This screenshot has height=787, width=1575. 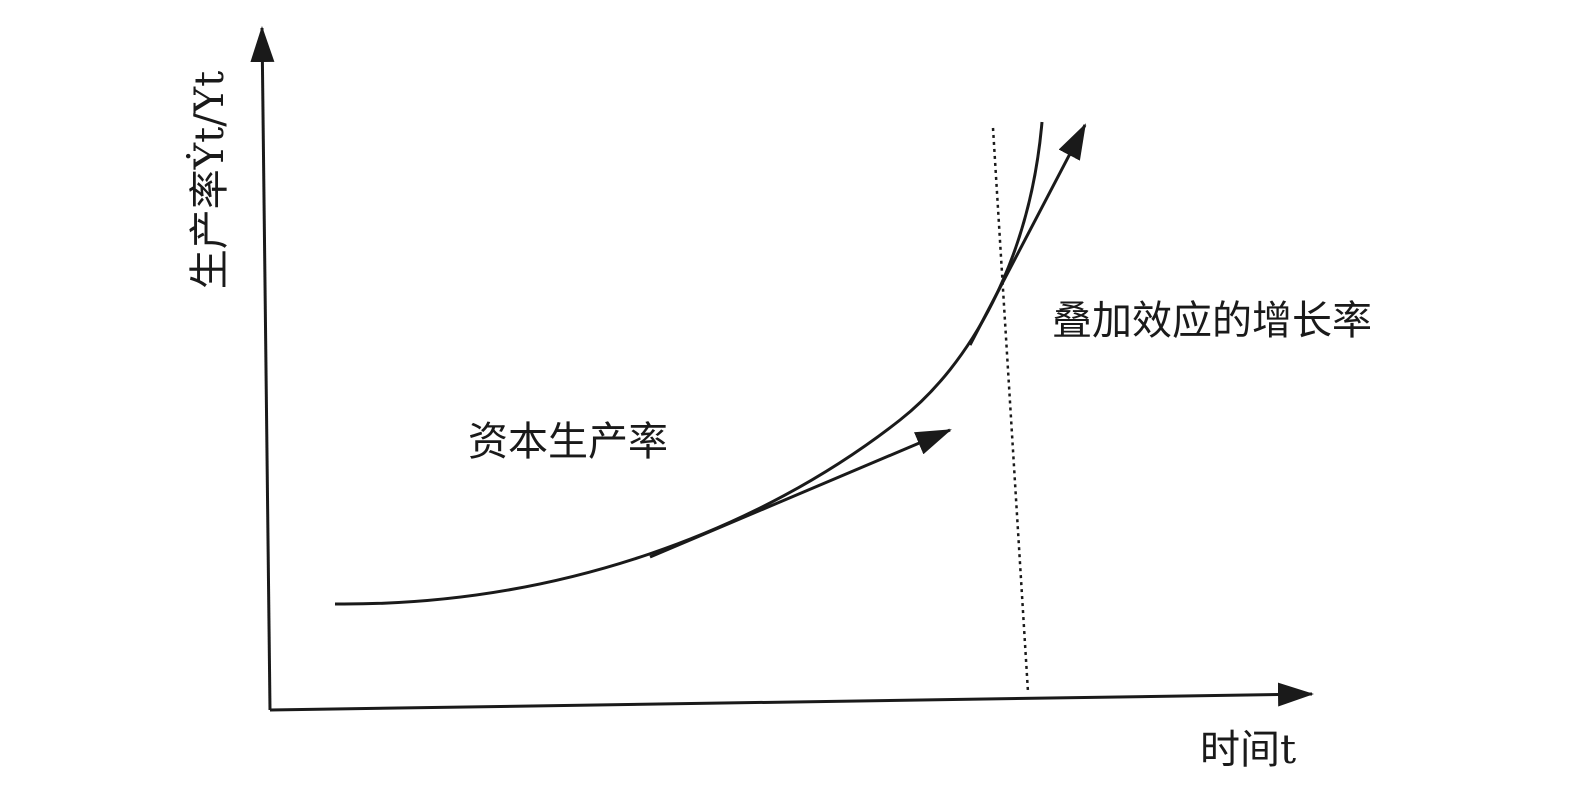 I want to click on tangent-arrow-high, so click(x=1027, y=234).